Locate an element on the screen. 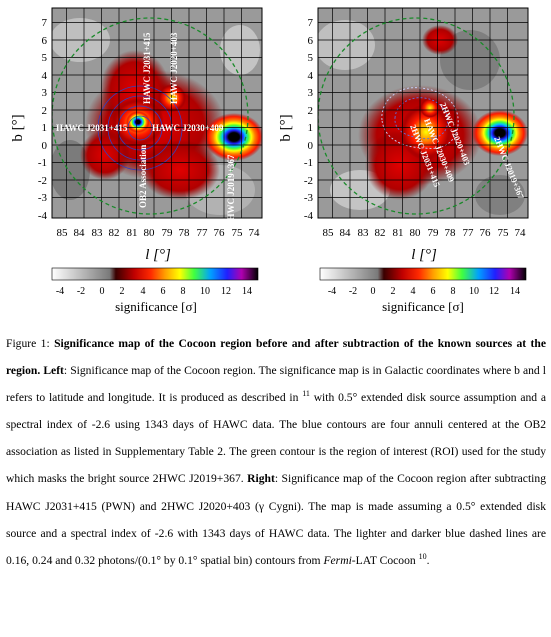  left-y-ticks: 7 6 5 4 3 2 1 0 -1 -2 -3 -4 is located at coordinates (43, 119).